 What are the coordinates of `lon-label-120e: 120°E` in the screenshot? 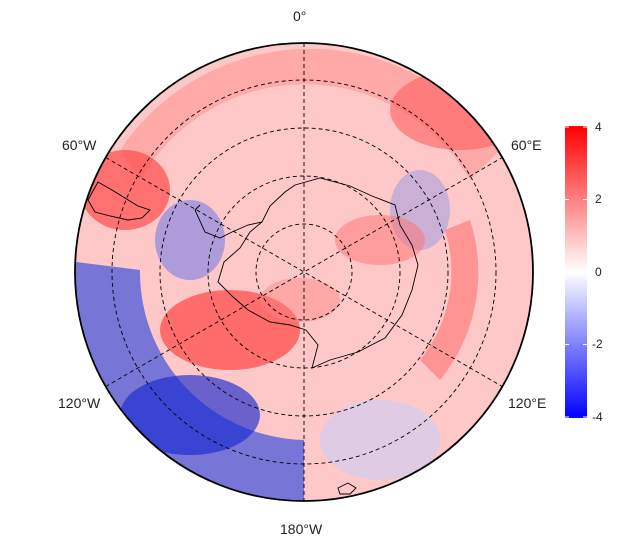 It's located at (527, 403).